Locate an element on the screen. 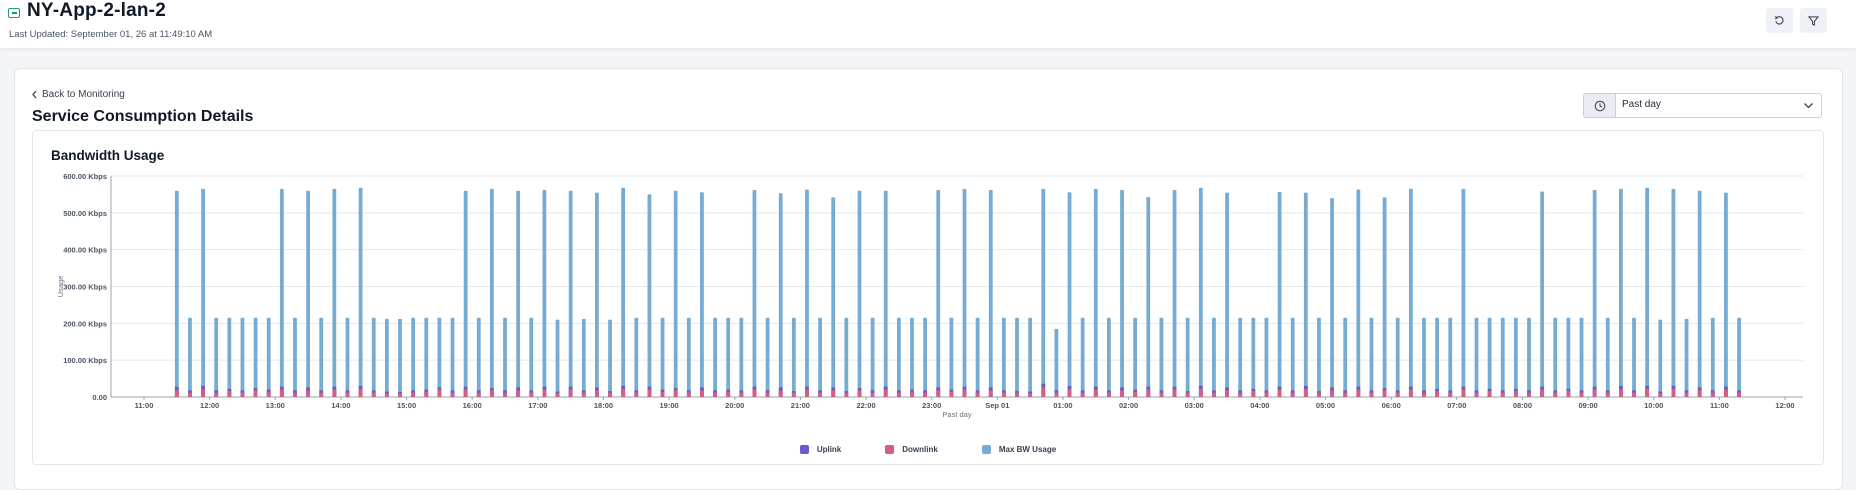 The width and height of the screenshot is (1856, 490). legend-item-max-bw: Max BW Usage is located at coordinates (1018, 449).